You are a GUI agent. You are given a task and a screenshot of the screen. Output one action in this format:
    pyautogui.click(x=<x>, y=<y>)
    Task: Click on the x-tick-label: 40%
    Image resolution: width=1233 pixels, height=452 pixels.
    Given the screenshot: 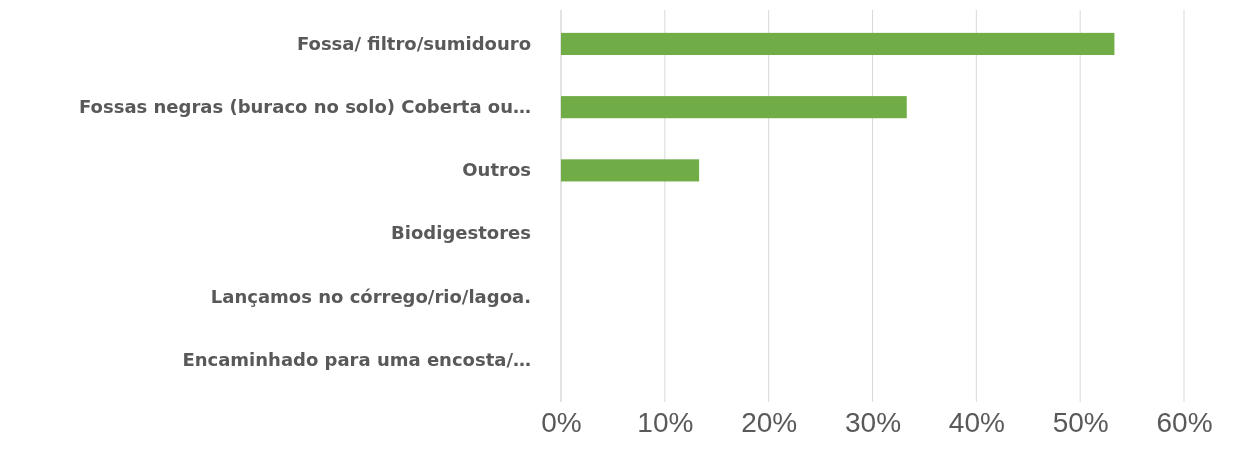 What is the action you would take?
    pyautogui.click(x=976, y=423)
    